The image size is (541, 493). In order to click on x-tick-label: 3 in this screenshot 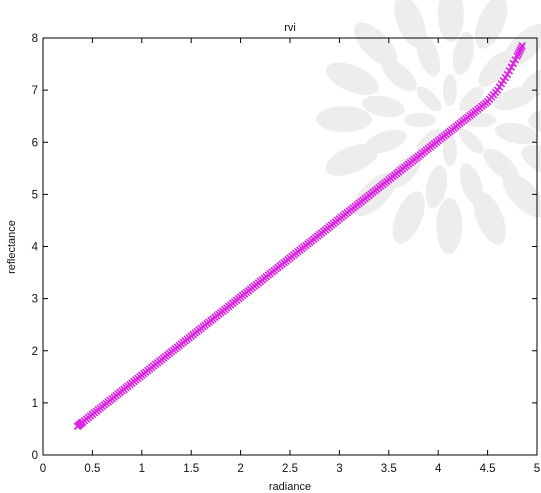, I will do `click(339, 469)`.